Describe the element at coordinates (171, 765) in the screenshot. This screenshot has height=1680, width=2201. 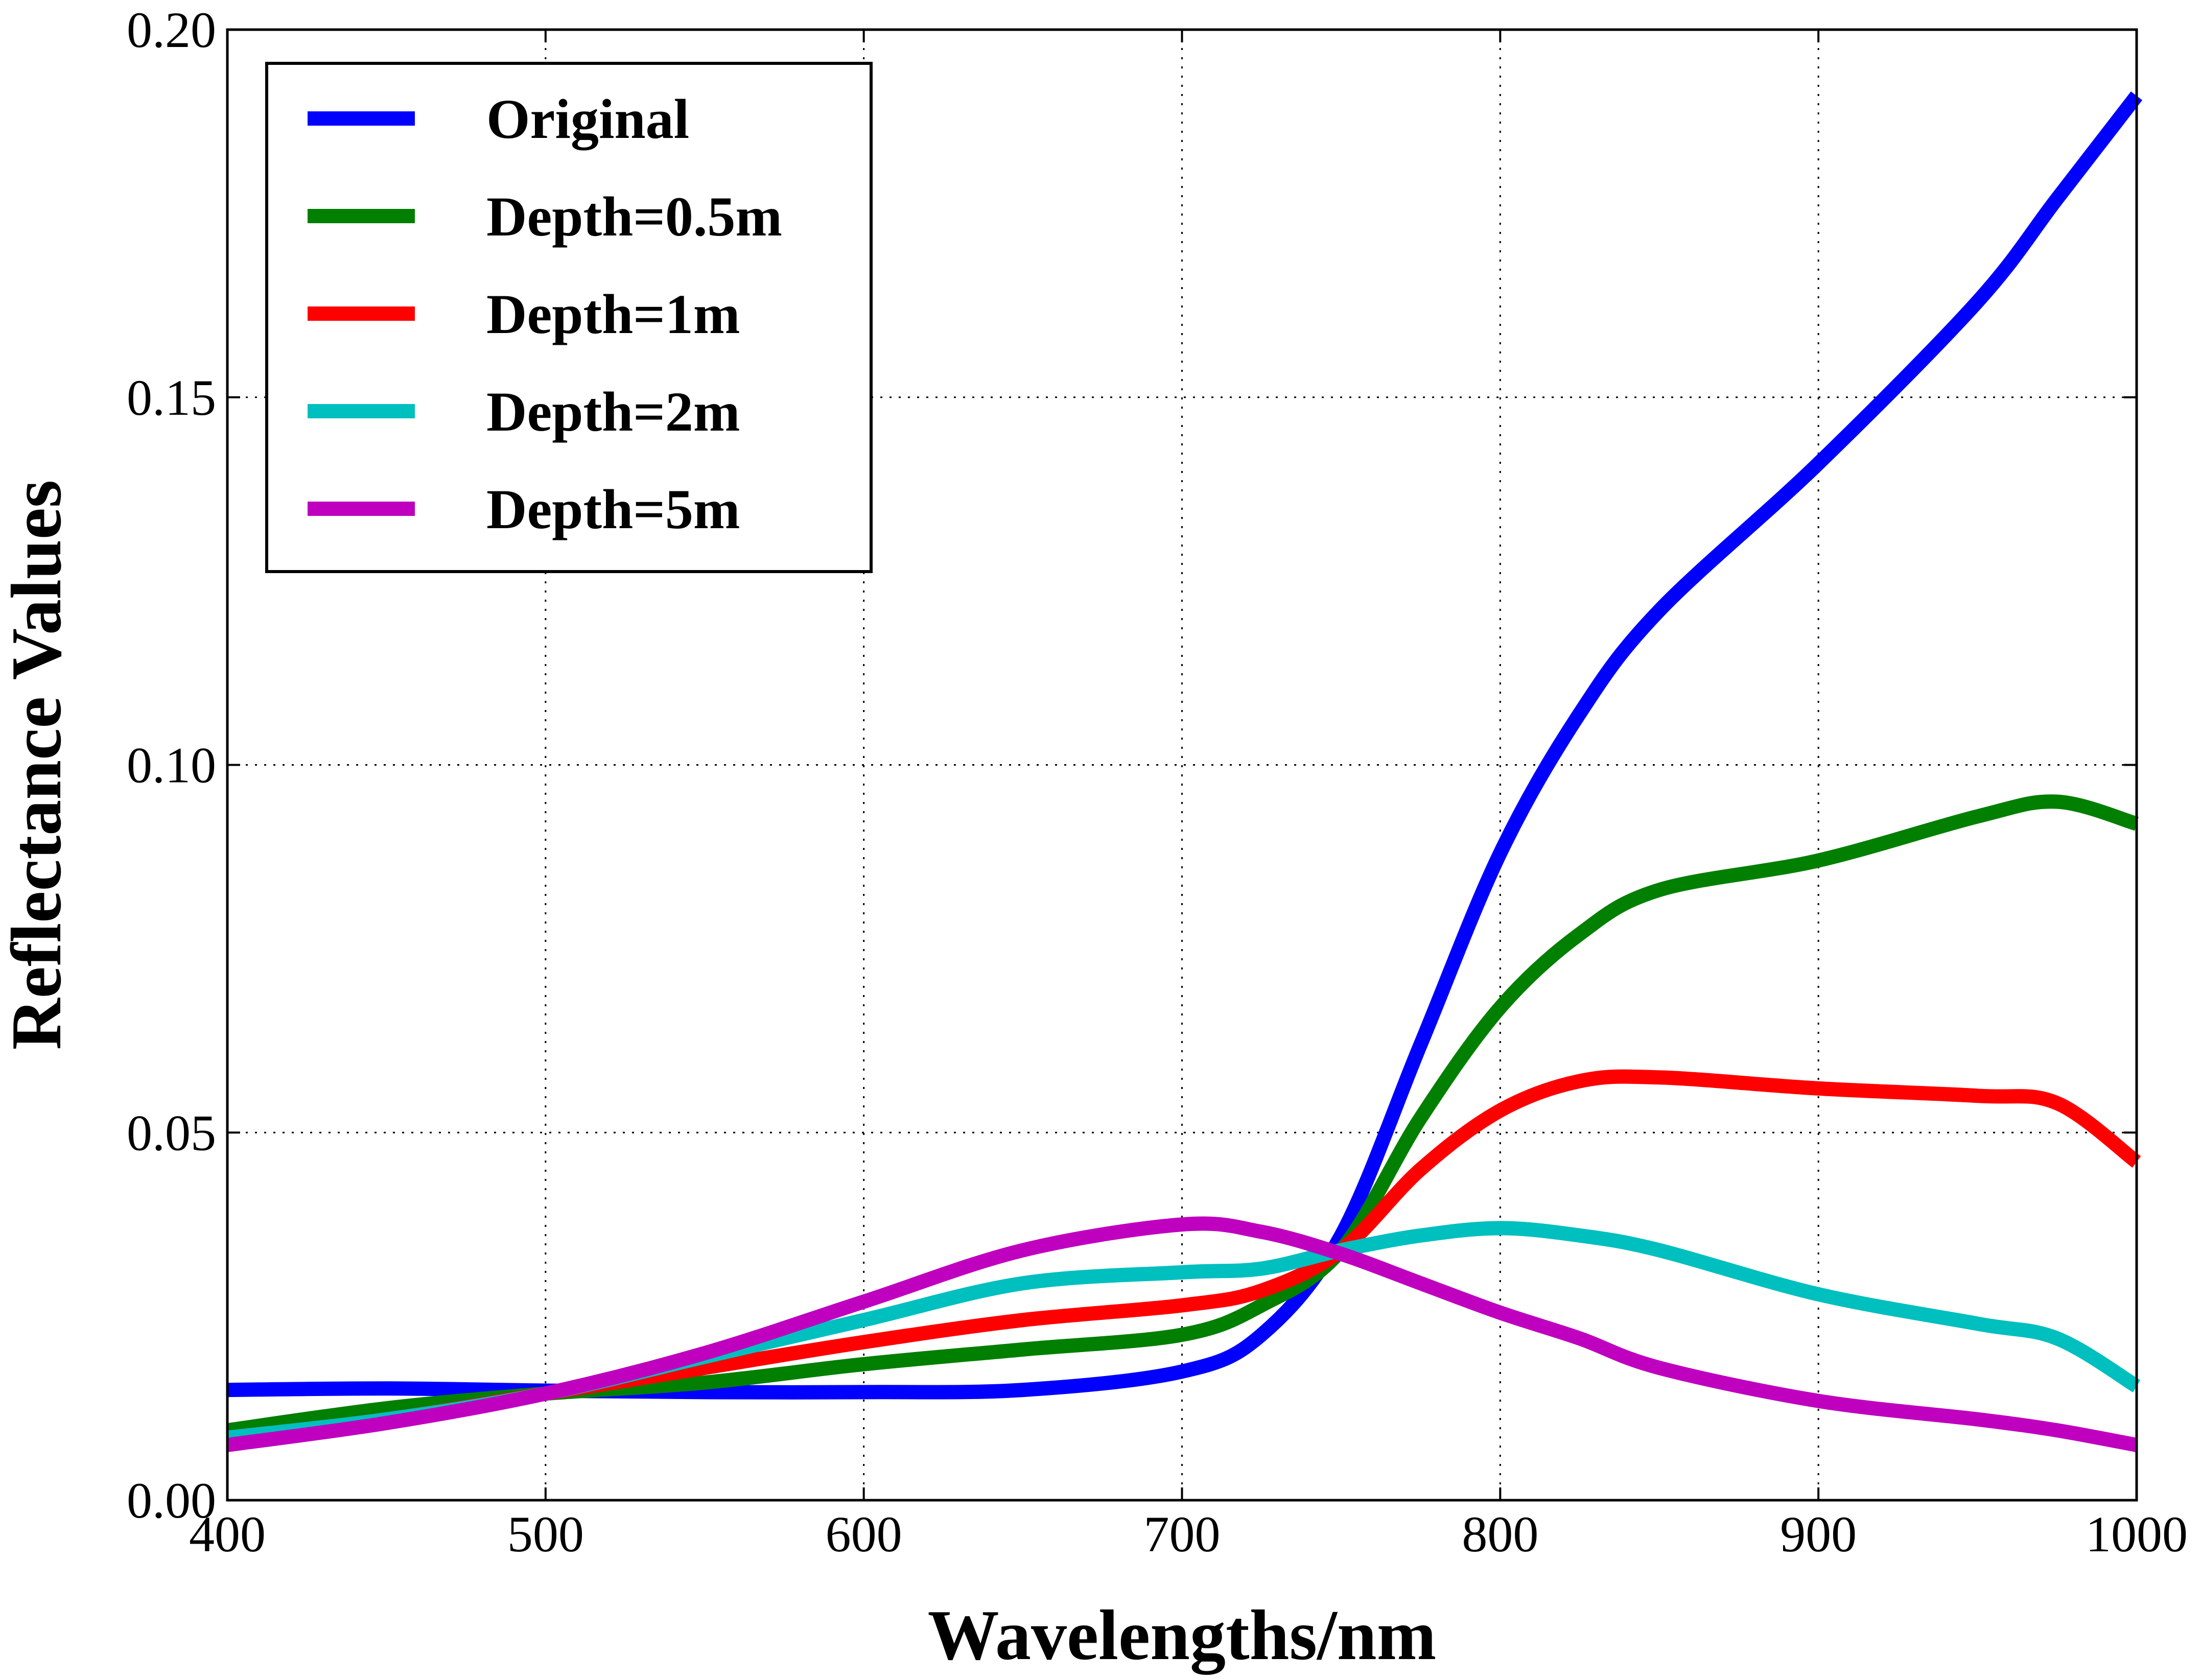
I see `y-tick-label: 0.10` at that location.